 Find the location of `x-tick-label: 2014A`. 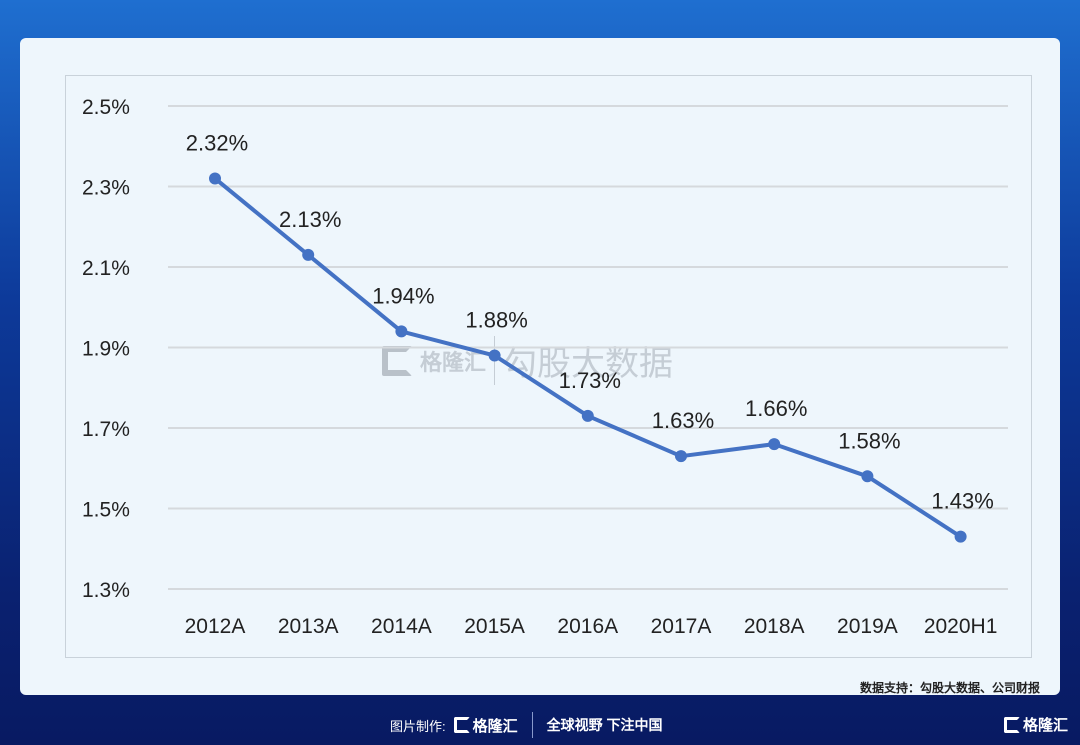

x-tick-label: 2014A is located at coordinates (401, 626).